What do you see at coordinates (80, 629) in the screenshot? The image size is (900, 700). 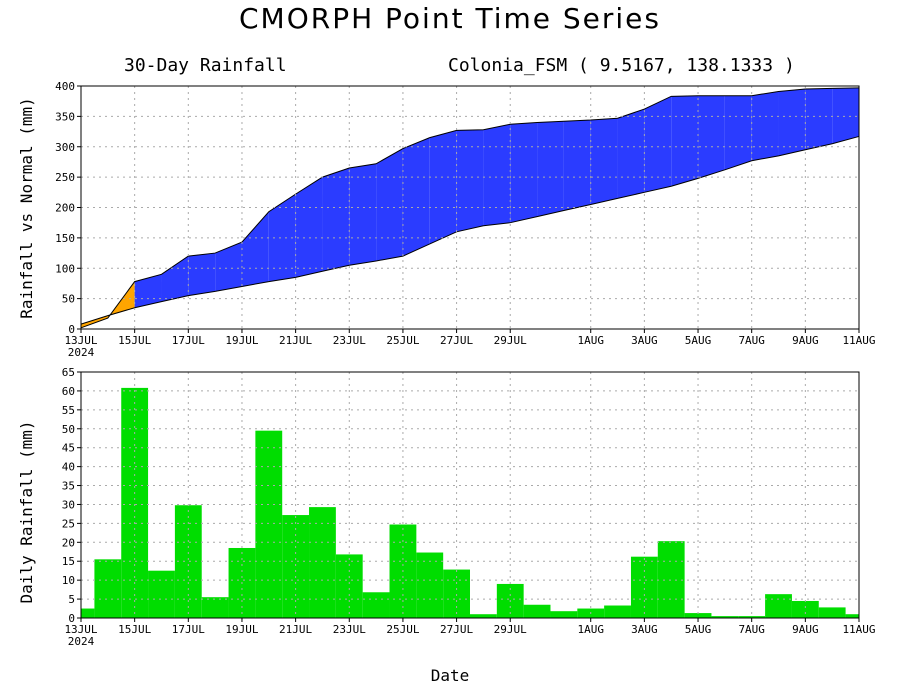 I see `bottom-xtick-label: 13JUL` at bounding box center [80, 629].